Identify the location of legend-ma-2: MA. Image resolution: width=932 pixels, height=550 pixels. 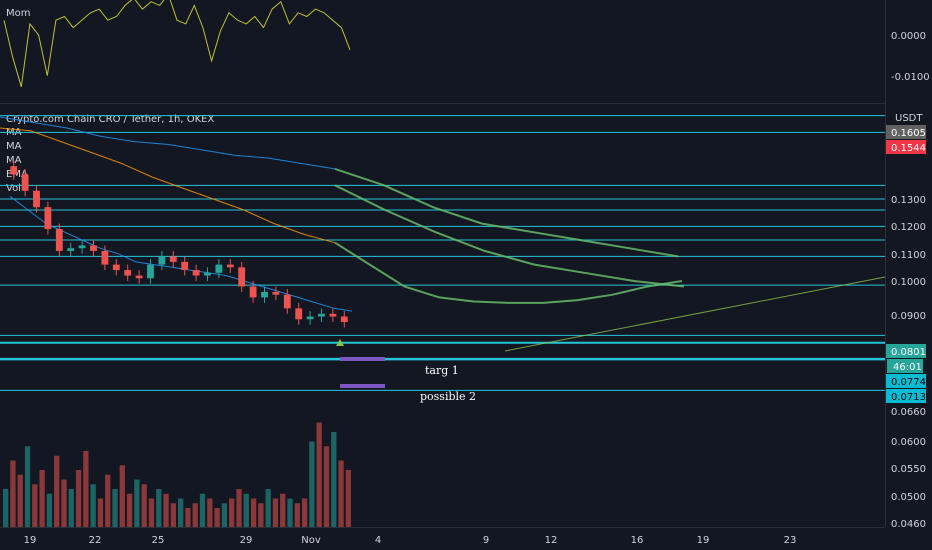
(14, 146).